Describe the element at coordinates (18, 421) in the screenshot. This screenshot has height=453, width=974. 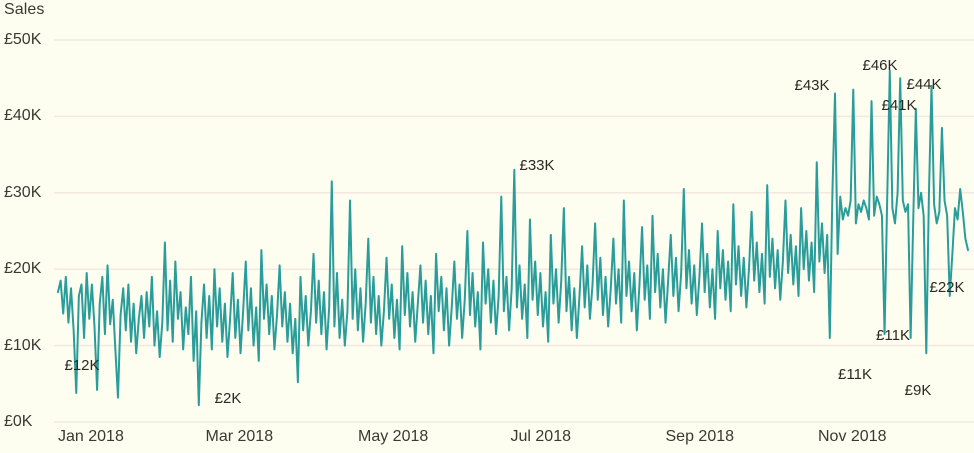
I see `y-axis-tick-label: £0K` at that location.